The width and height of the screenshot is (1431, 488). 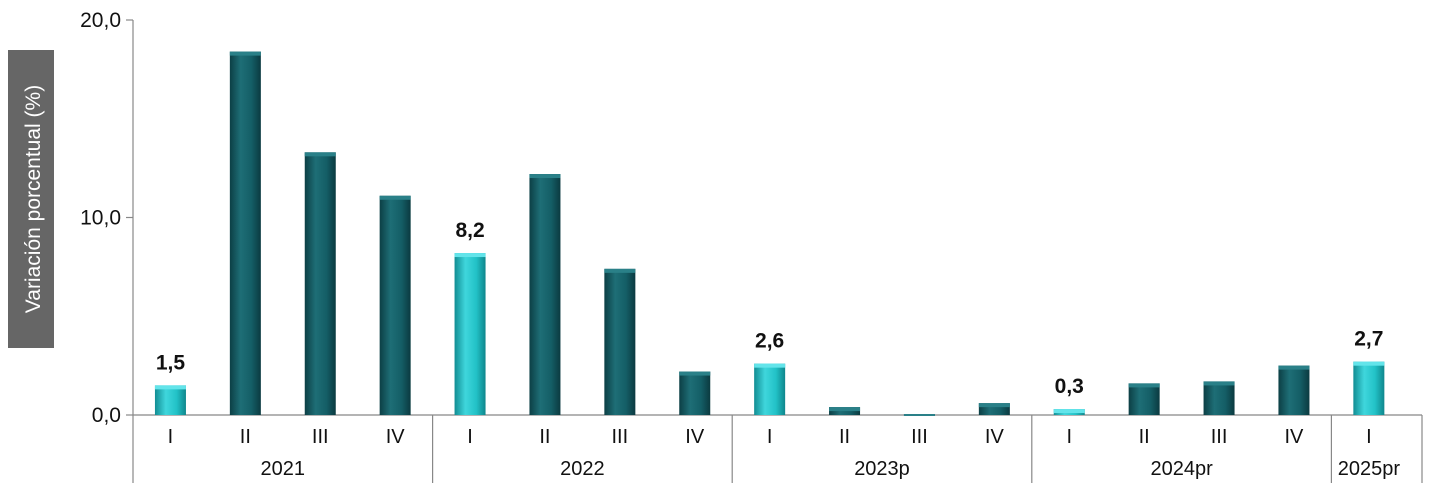 I want to click on year-label: 2025pr, so click(x=1369, y=469).